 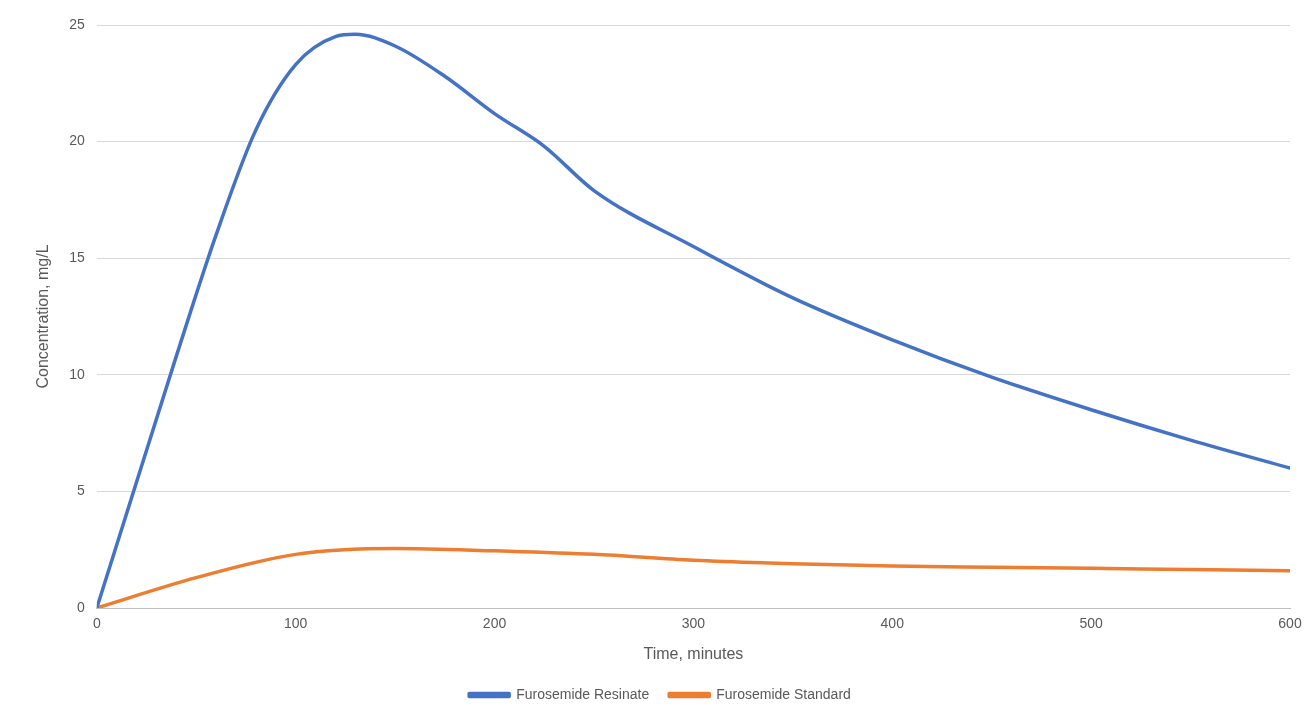 What do you see at coordinates (583, 693) in the screenshot?
I see `legend-label: Furosemide Resinate` at bounding box center [583, 693].